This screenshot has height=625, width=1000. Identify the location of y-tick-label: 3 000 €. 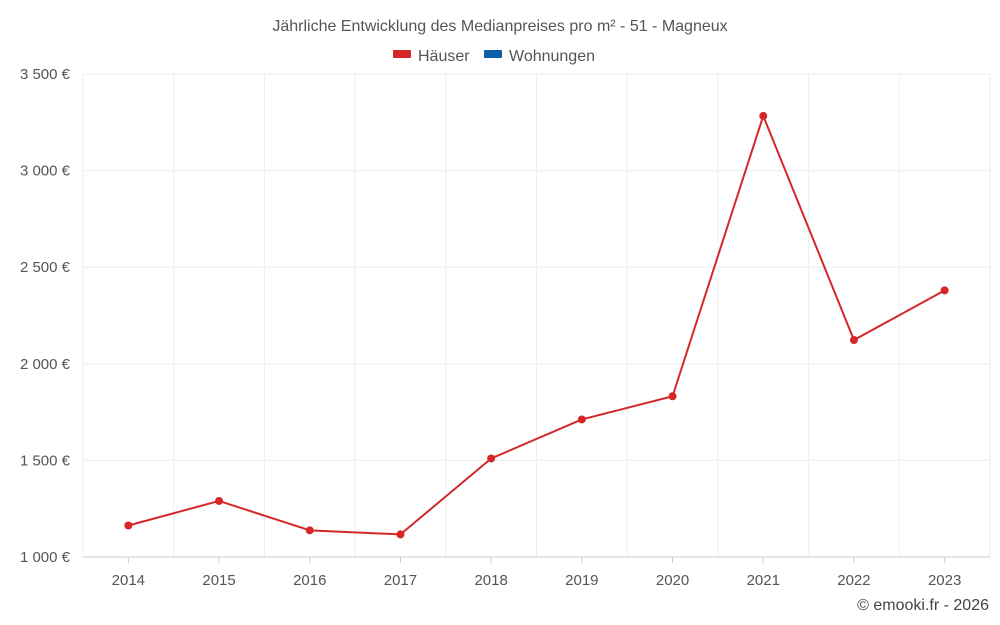
(45, 171).